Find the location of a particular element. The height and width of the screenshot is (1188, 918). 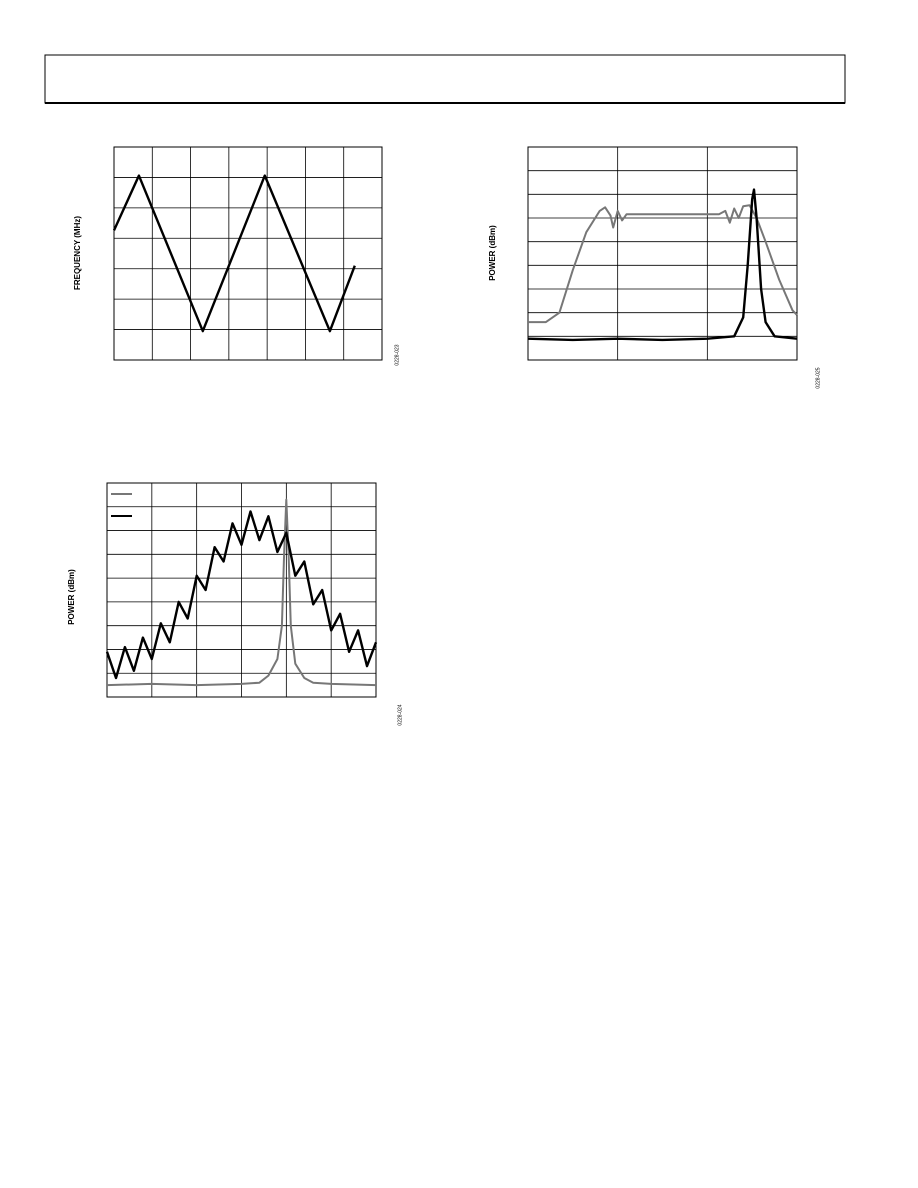

figure-code: 0228-023 is located at coordinates (397, 354).